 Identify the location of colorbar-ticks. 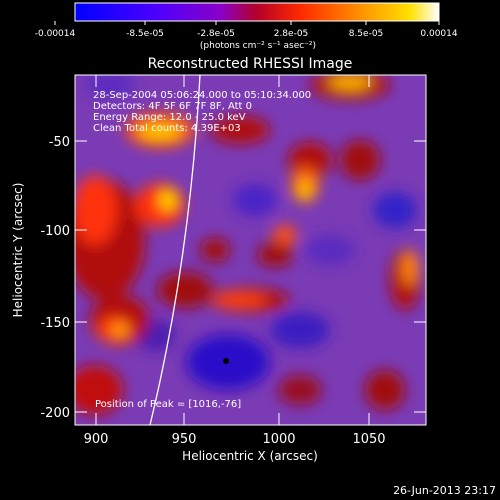
(247, 23).